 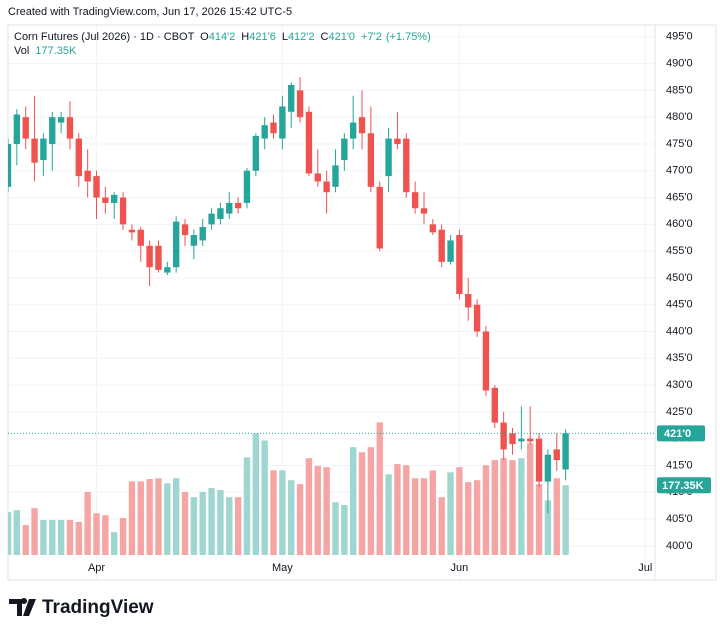 I want to click on x-tick-label: Apr, so click(x=96, y=568).